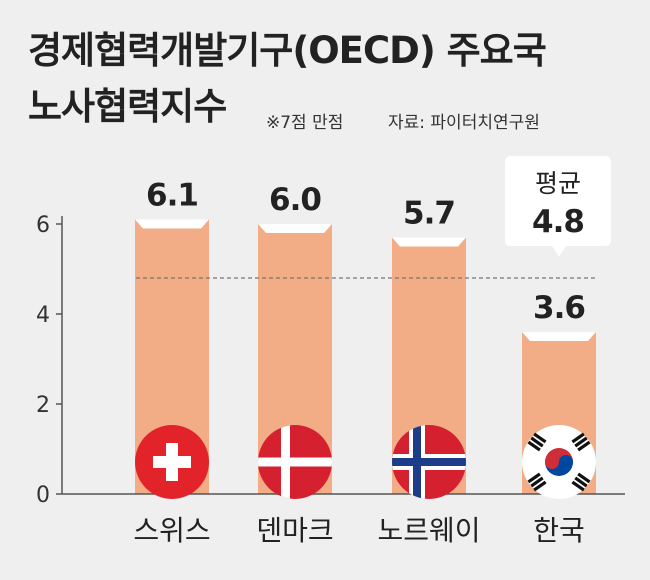  Describe the element at coordinates (295, 462) in the screenshot. I see `danish-flag-icon` at that location.